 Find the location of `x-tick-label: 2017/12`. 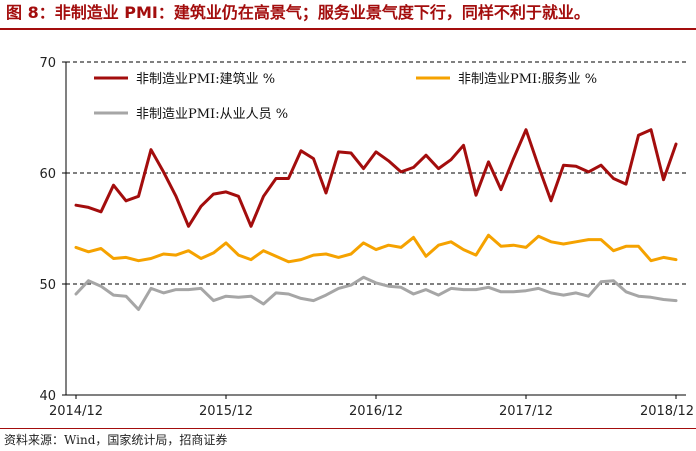

x-tick-label: 2017/12 is located at coordinates (526, 411).